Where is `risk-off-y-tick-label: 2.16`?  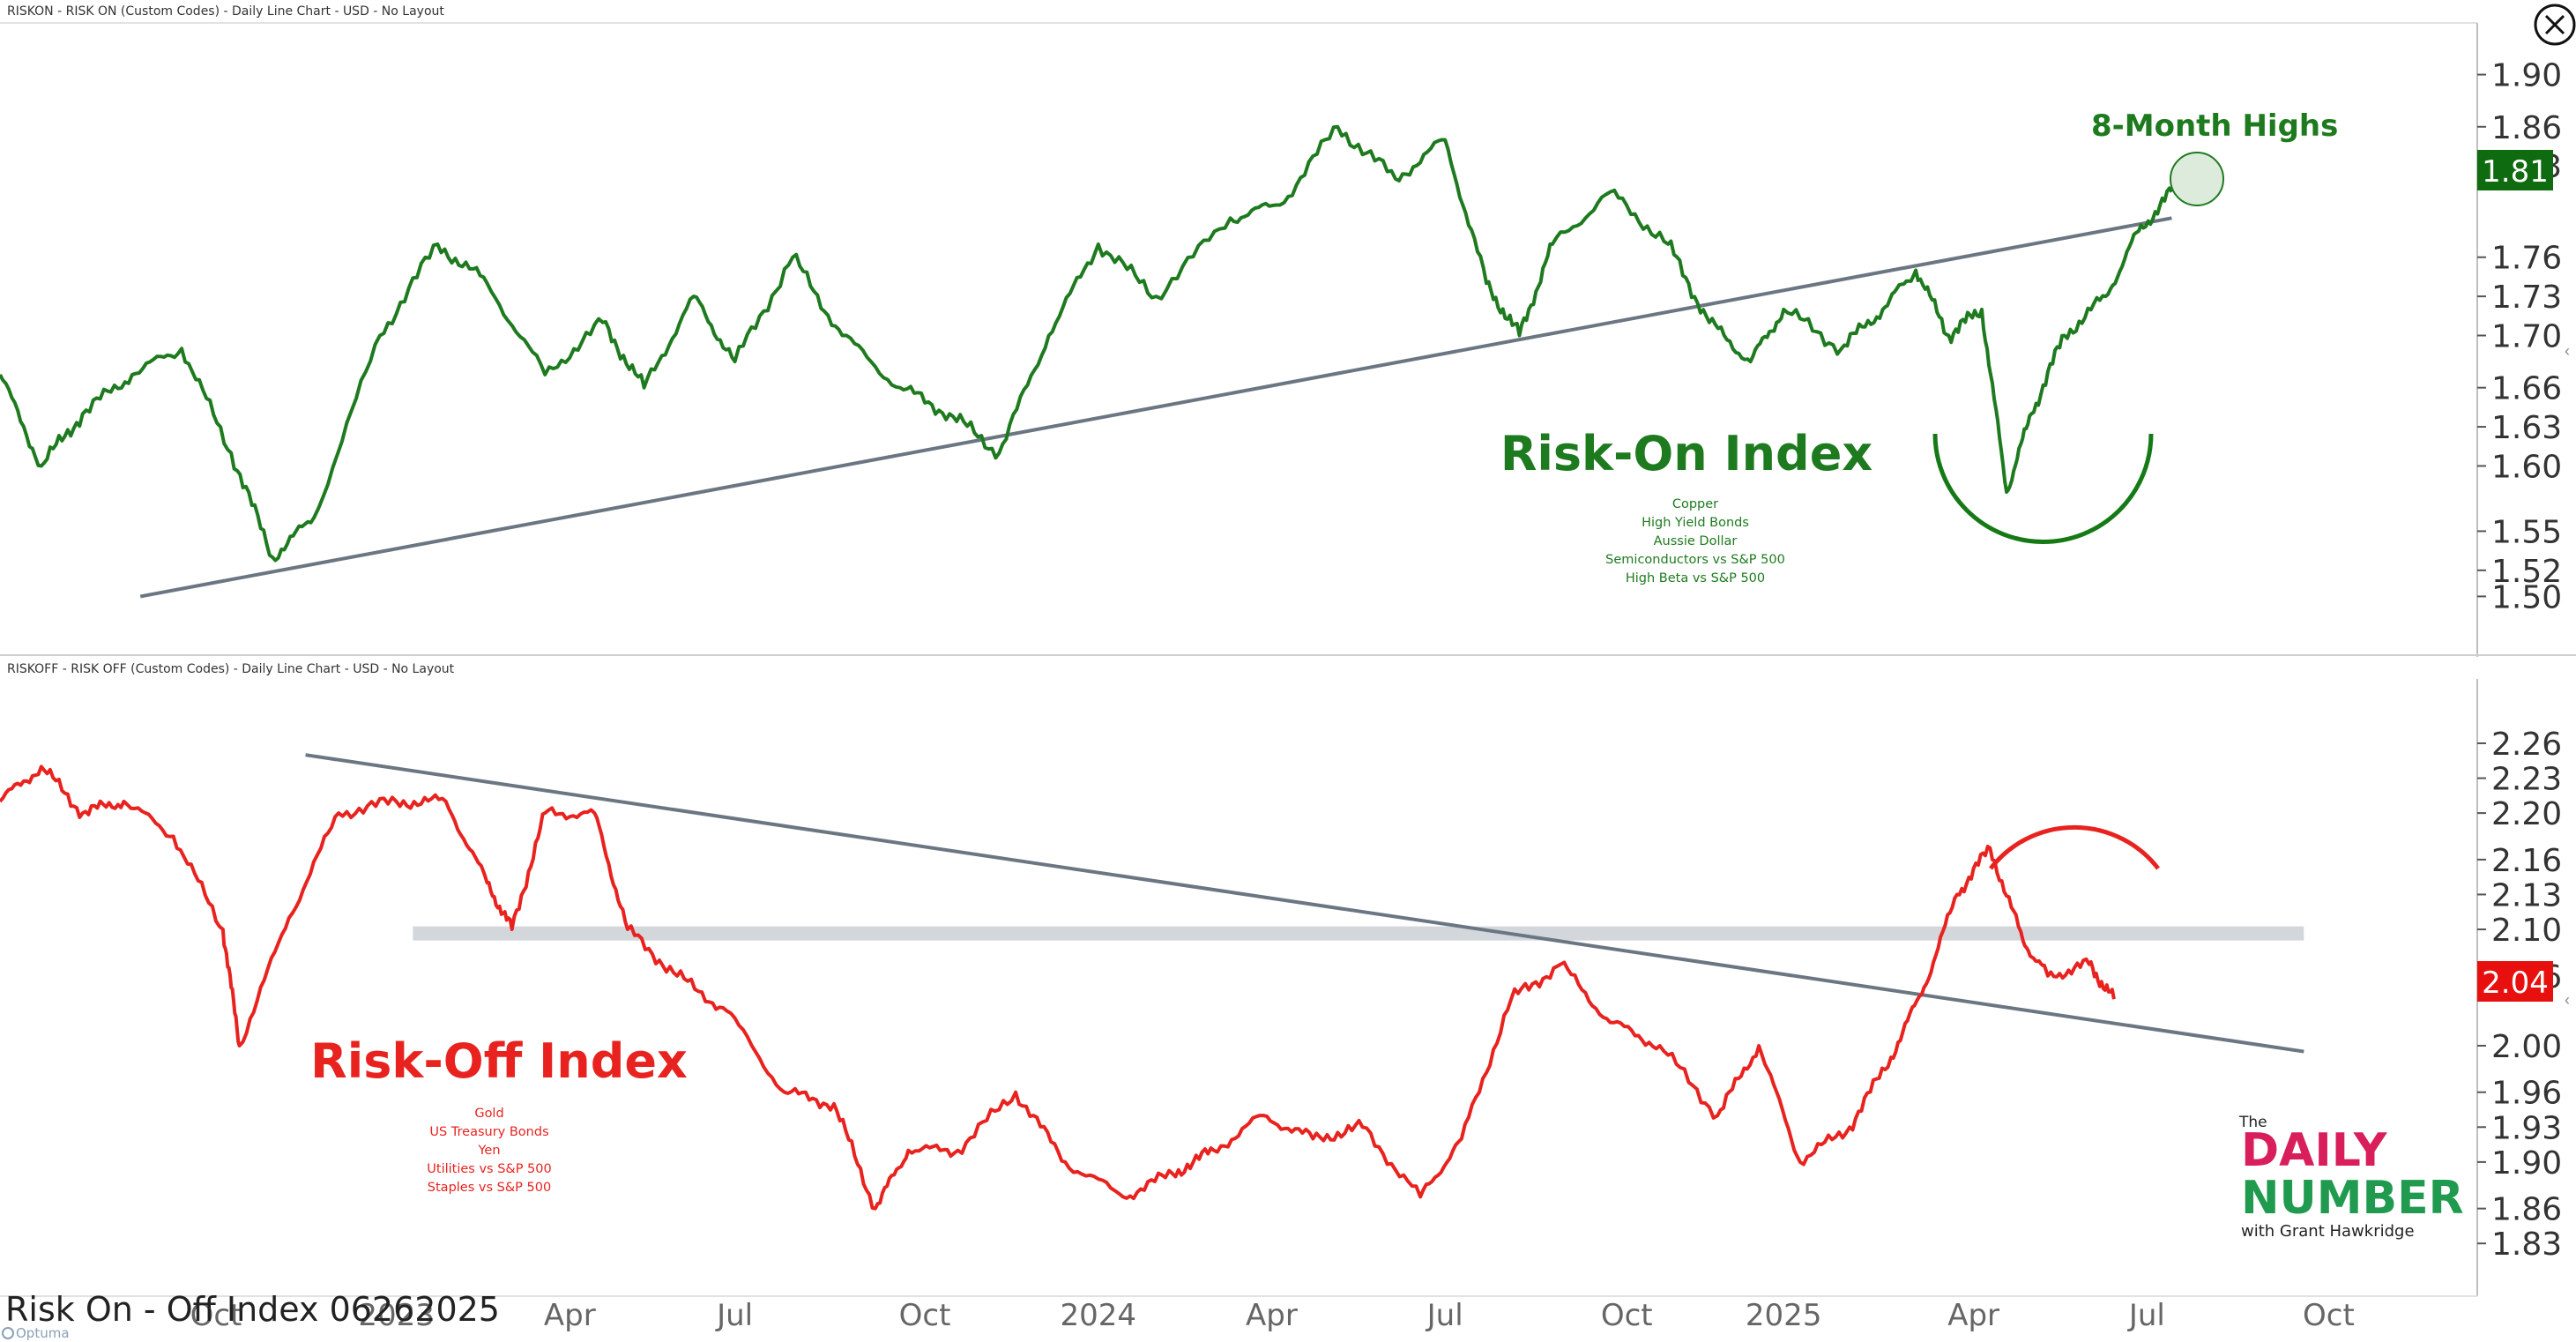 risk-off-y-tick-label: 2.16 is located at coordinates (2526, 861).